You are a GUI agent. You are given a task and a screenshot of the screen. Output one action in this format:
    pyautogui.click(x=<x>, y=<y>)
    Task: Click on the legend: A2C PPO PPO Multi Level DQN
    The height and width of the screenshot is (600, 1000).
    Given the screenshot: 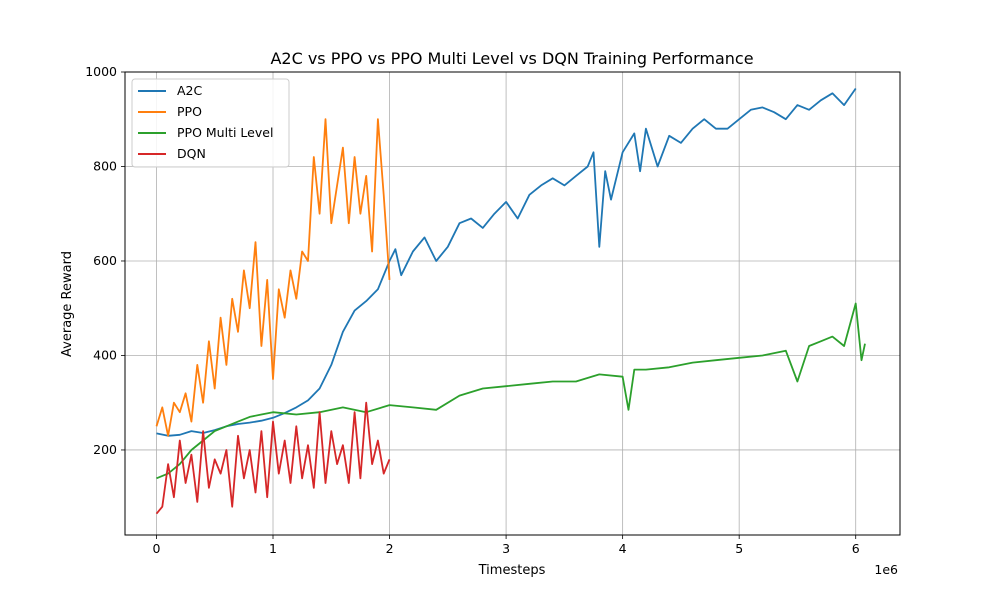 What is the action you would take?
    pyautogui.click(x=210, y=123)
    